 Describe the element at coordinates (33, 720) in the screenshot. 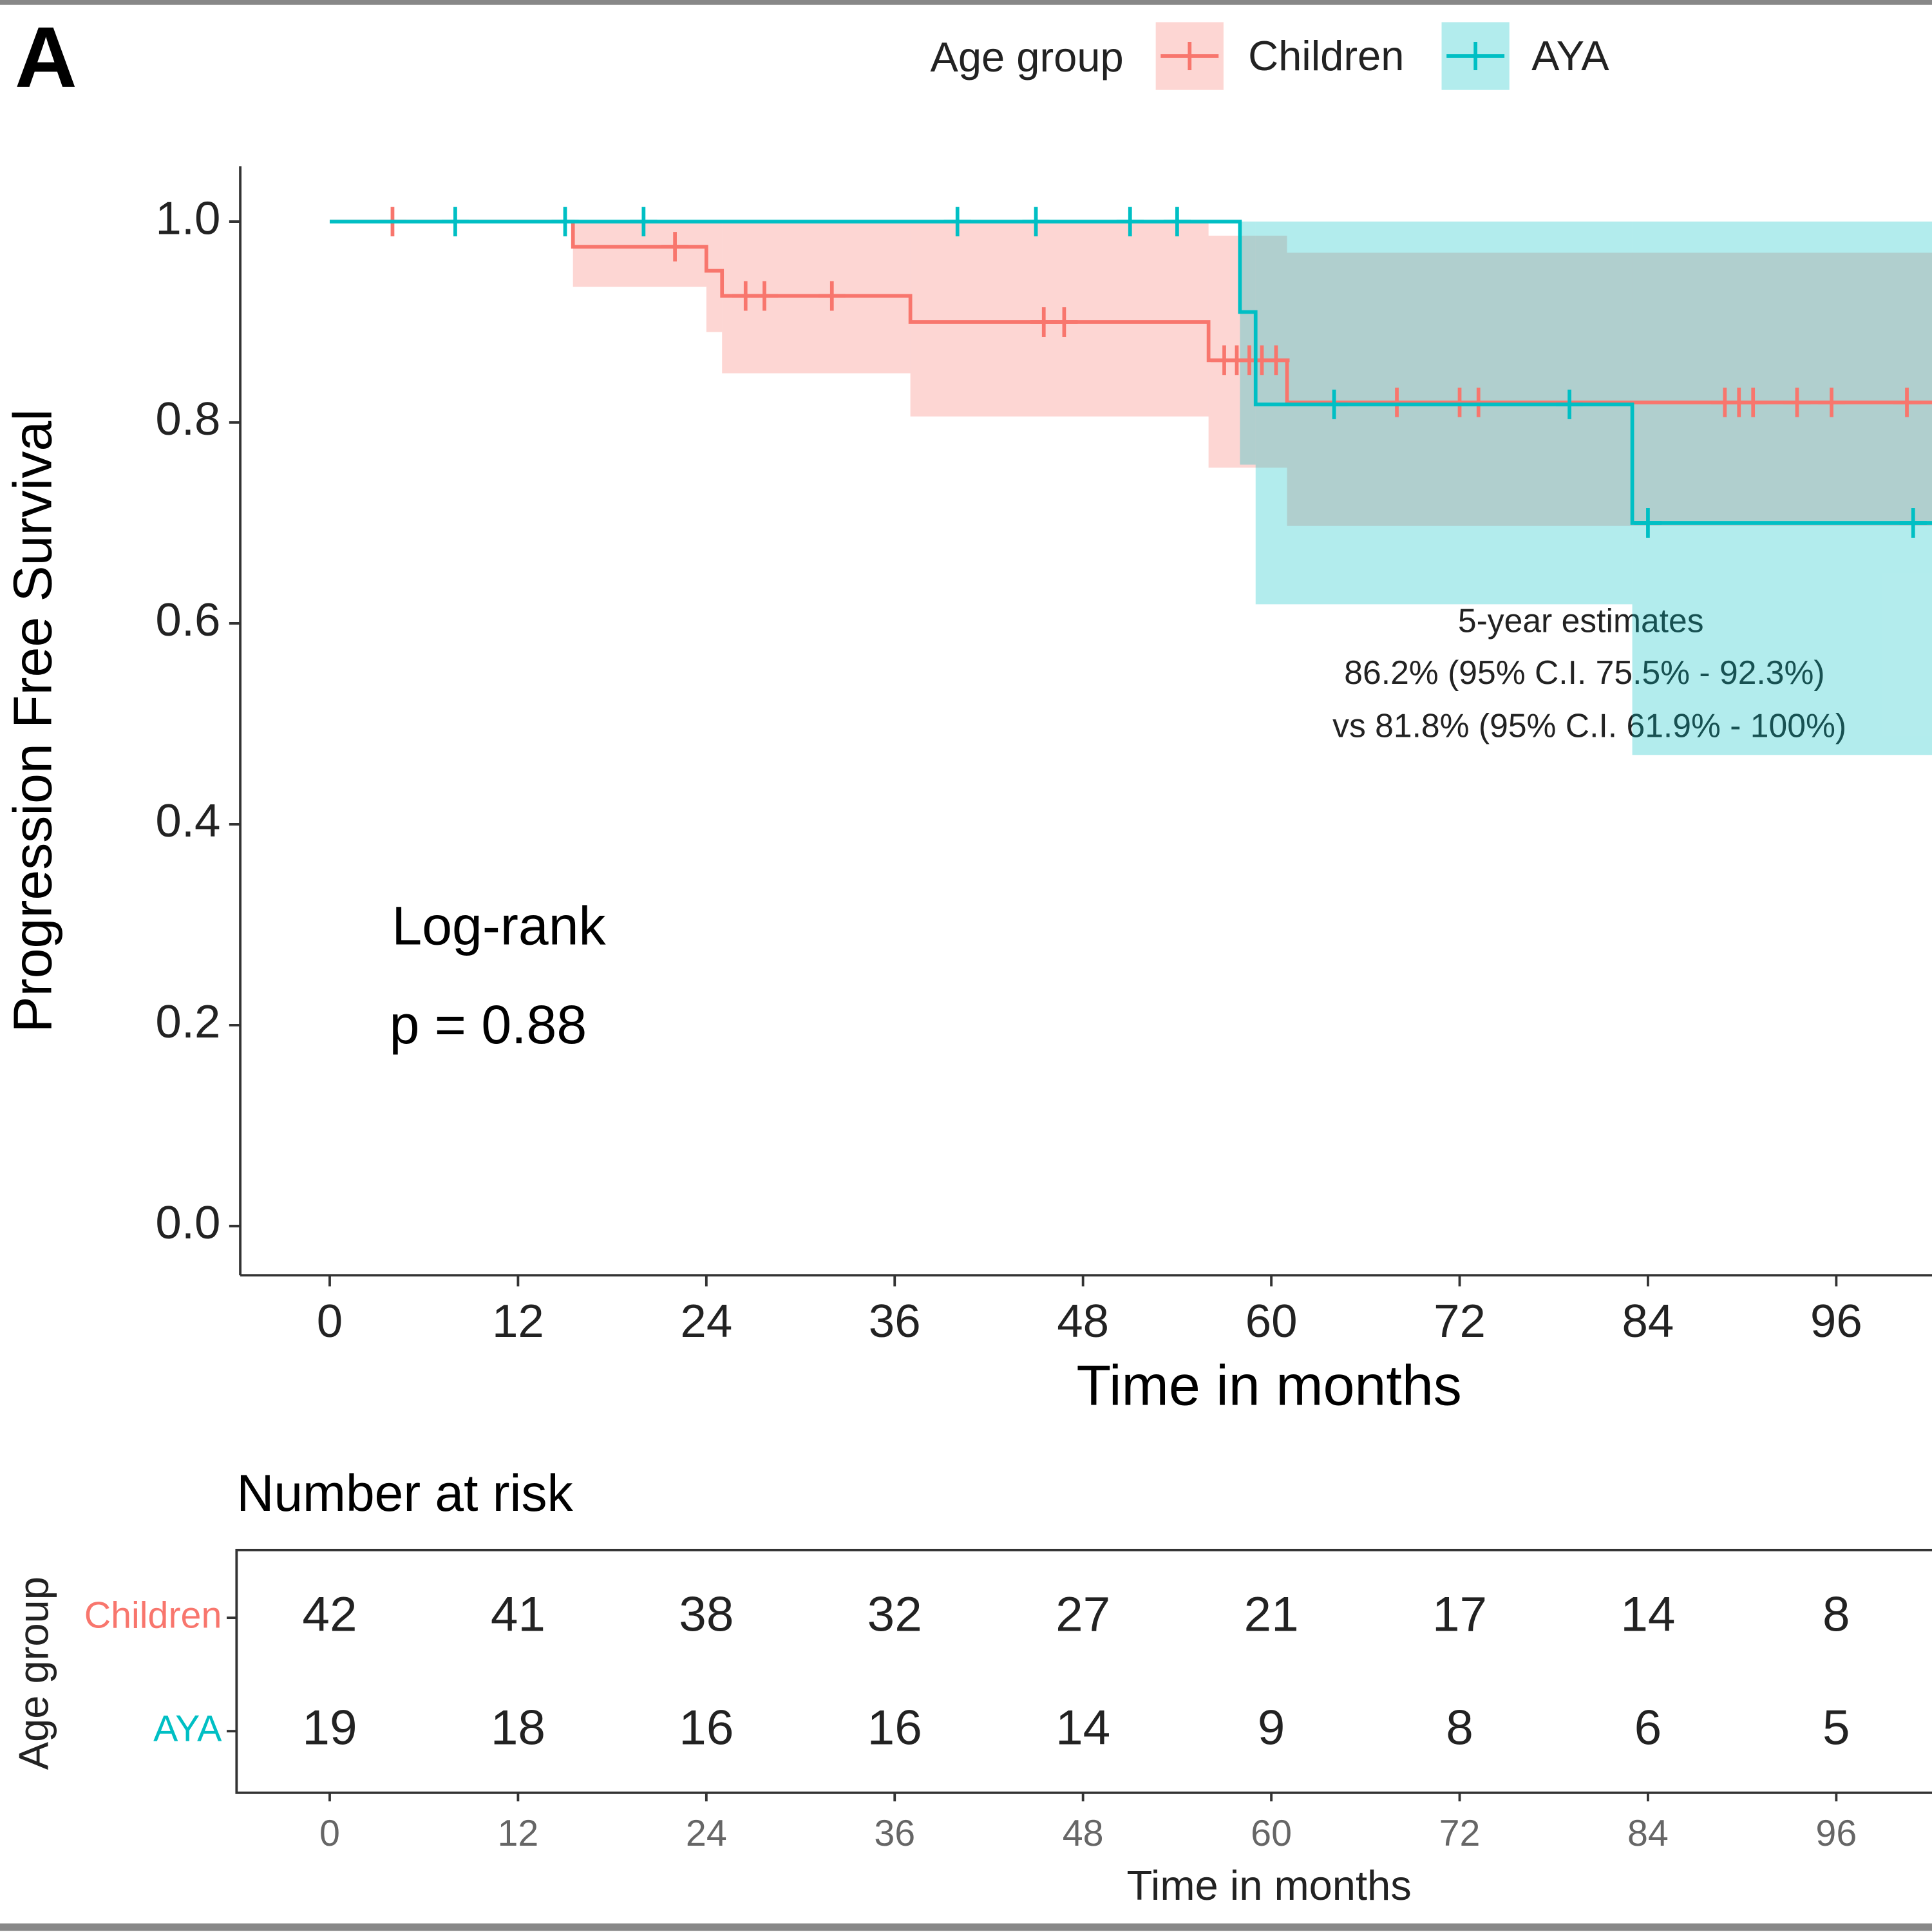

I see `y-axis-title: Progression Free Survival` at that location.